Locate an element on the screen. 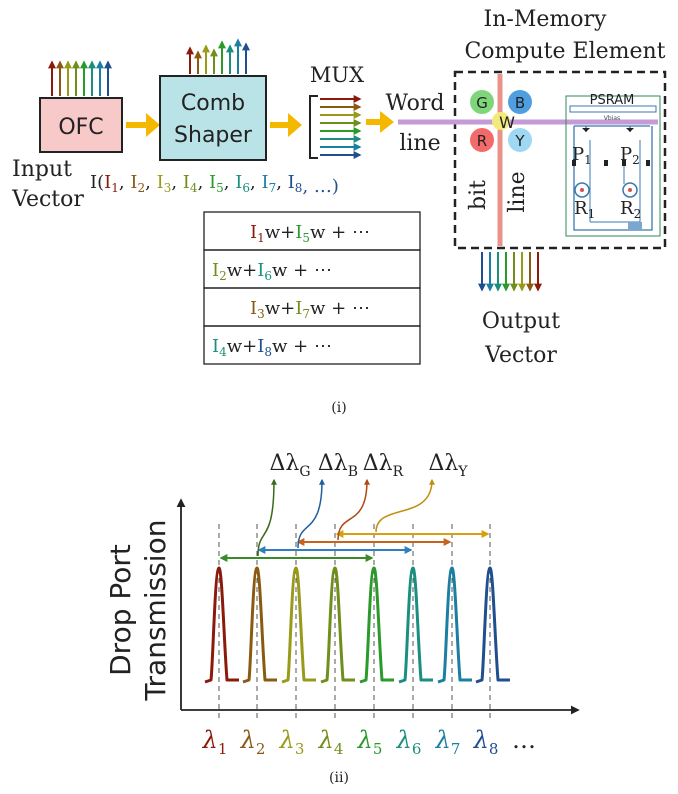  delta-lambda-label: ΔλR is located at coordinates (383, 465).